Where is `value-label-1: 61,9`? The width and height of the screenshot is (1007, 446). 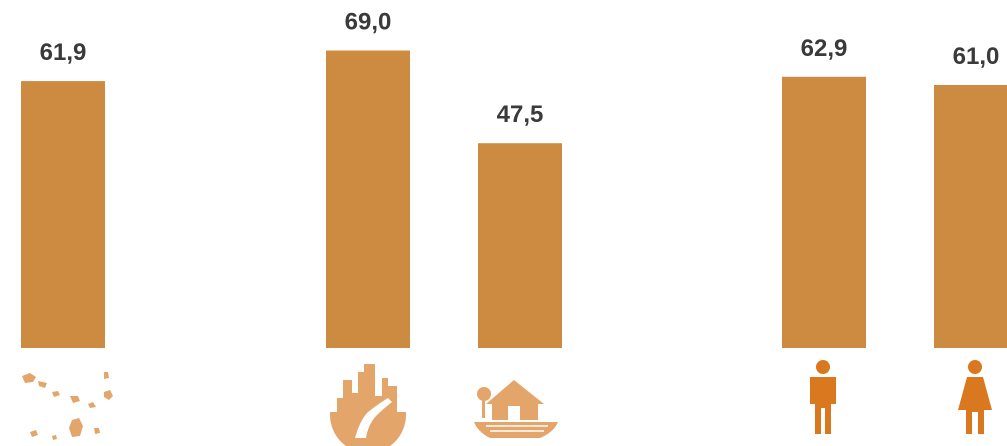
value-label-1: 61,9 is located at coordinates (63, 52).